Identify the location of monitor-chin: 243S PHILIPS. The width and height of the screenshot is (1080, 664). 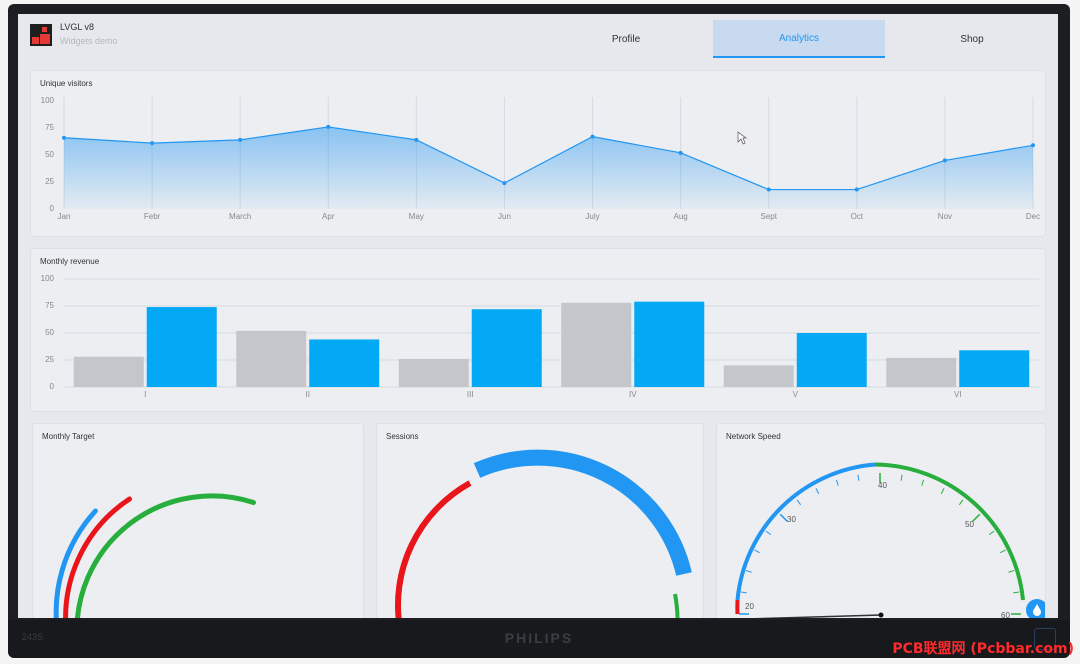
(539, 639).